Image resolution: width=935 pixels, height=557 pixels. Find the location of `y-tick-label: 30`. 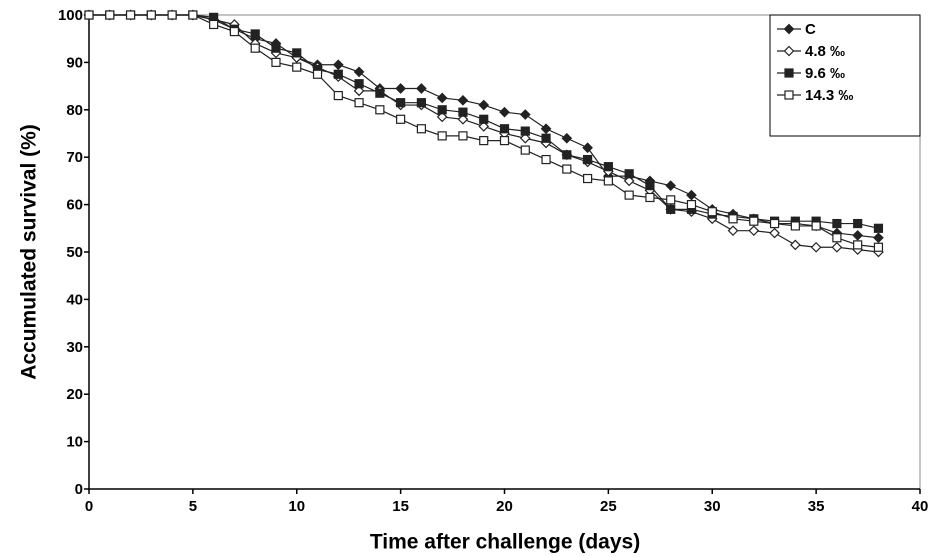

y-tick-label: 30 is located at coordinates (74, 347).